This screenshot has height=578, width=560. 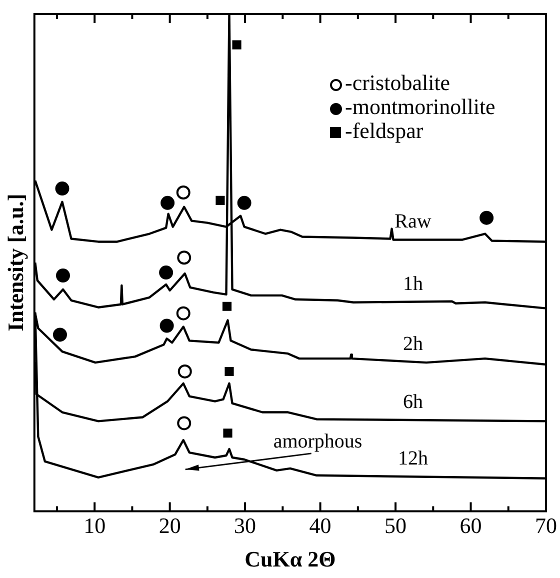 What do you see at coordinates (245, 525) in the screenshot?
I see `x-tick-label: 30` at bounding box center [245, 525].